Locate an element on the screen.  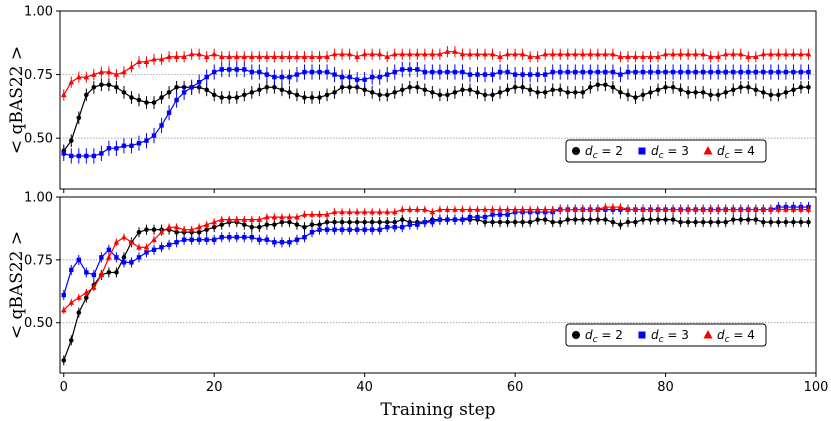
y-tick-label: 0.75 is located at coordinates (38, 75).